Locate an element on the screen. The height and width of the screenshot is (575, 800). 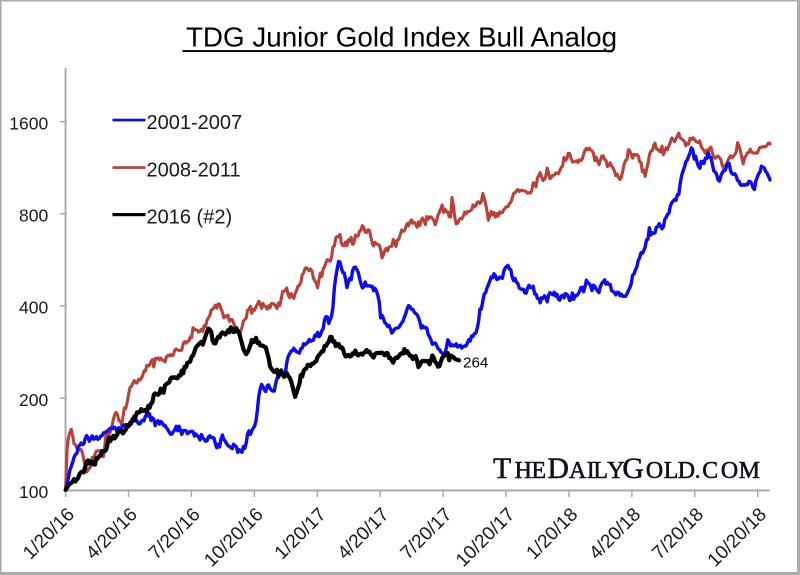
svg-text: E is located at coordinates (539, 471).